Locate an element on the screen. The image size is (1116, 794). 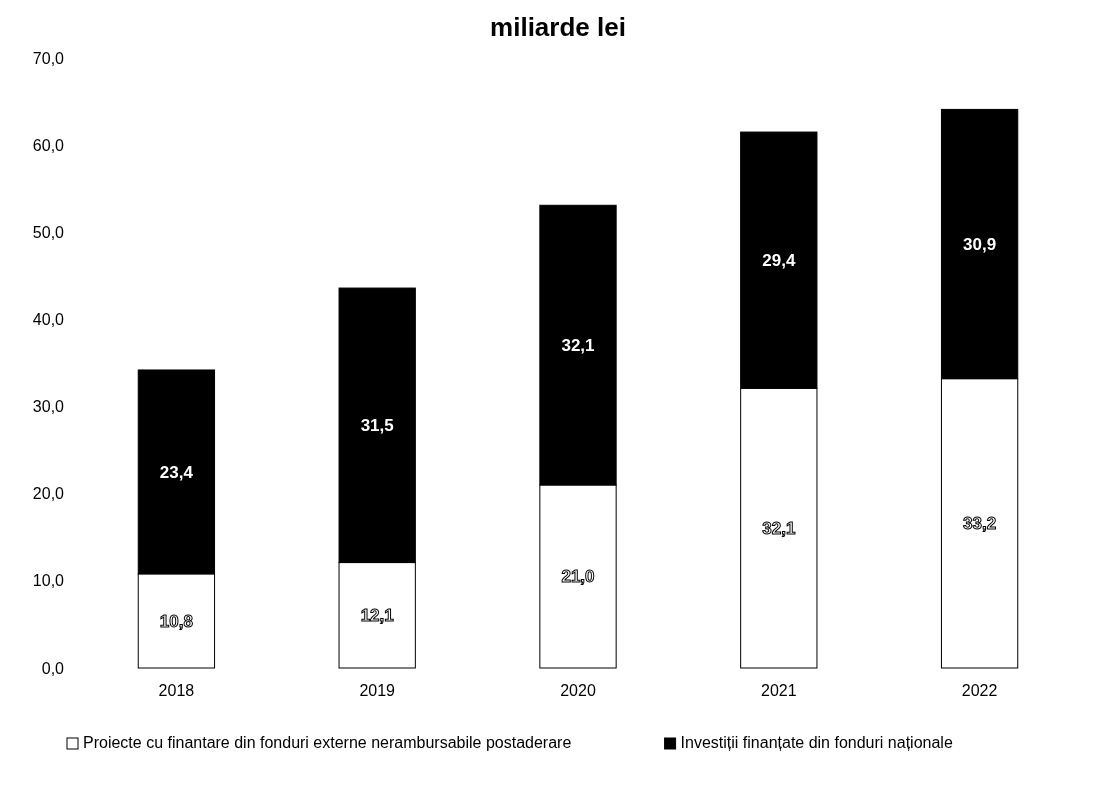
y-tick-label: 10,0 is located at coordinates (48, 581).